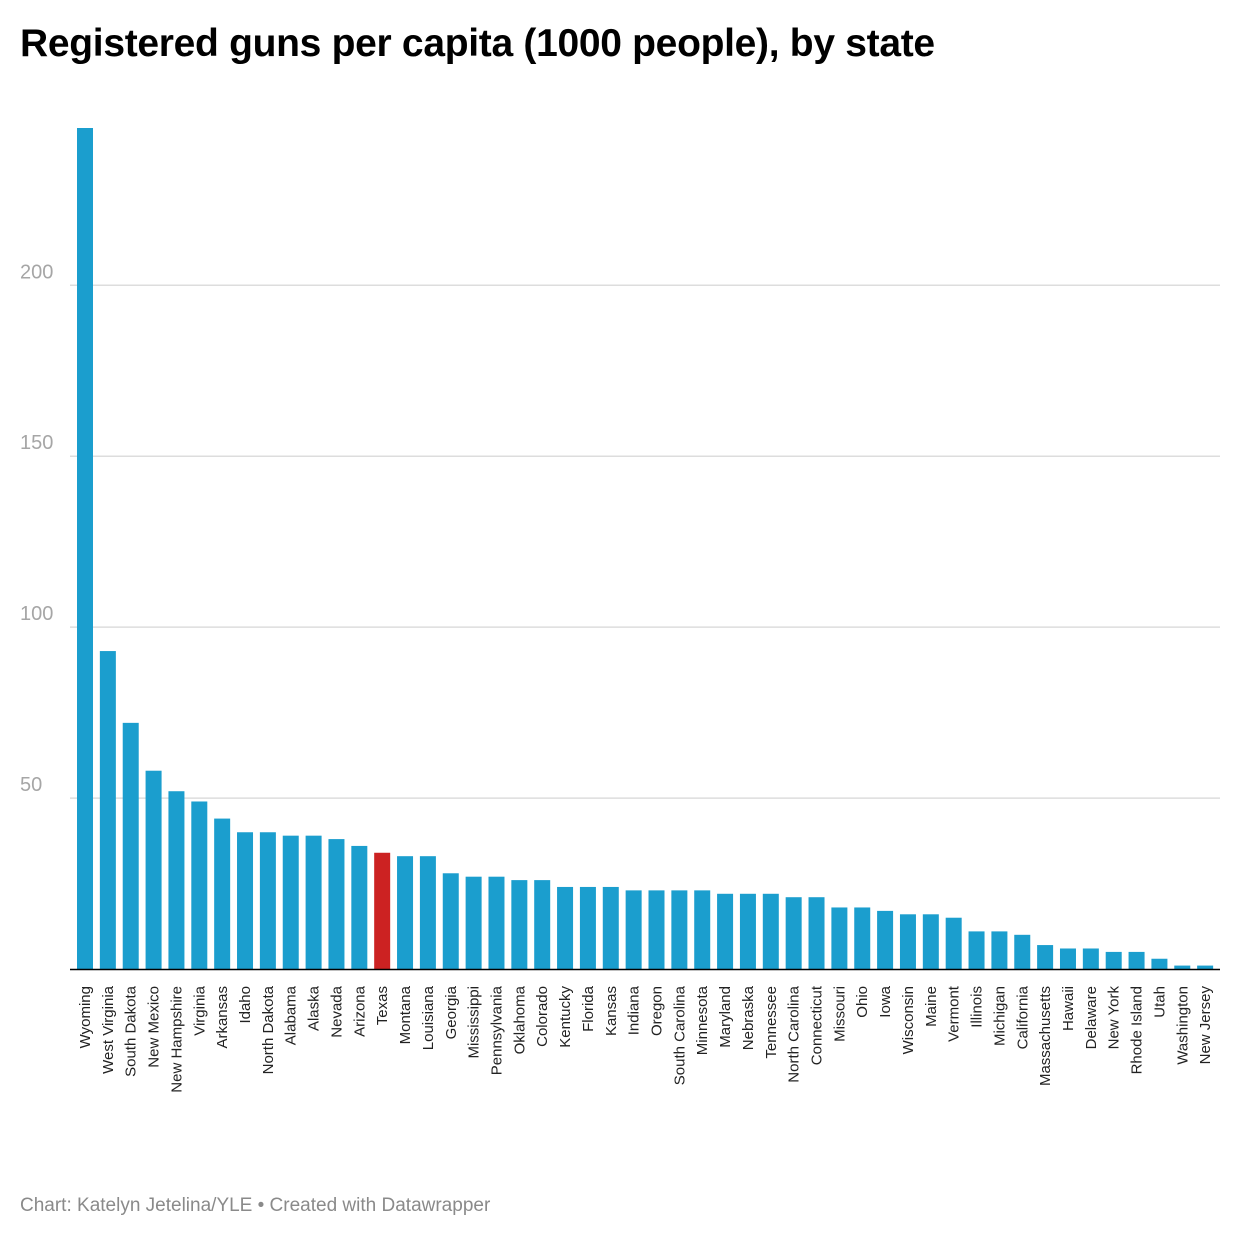  I want to click on x-tick-label-vermont: Vermont, so click(954, 1013).